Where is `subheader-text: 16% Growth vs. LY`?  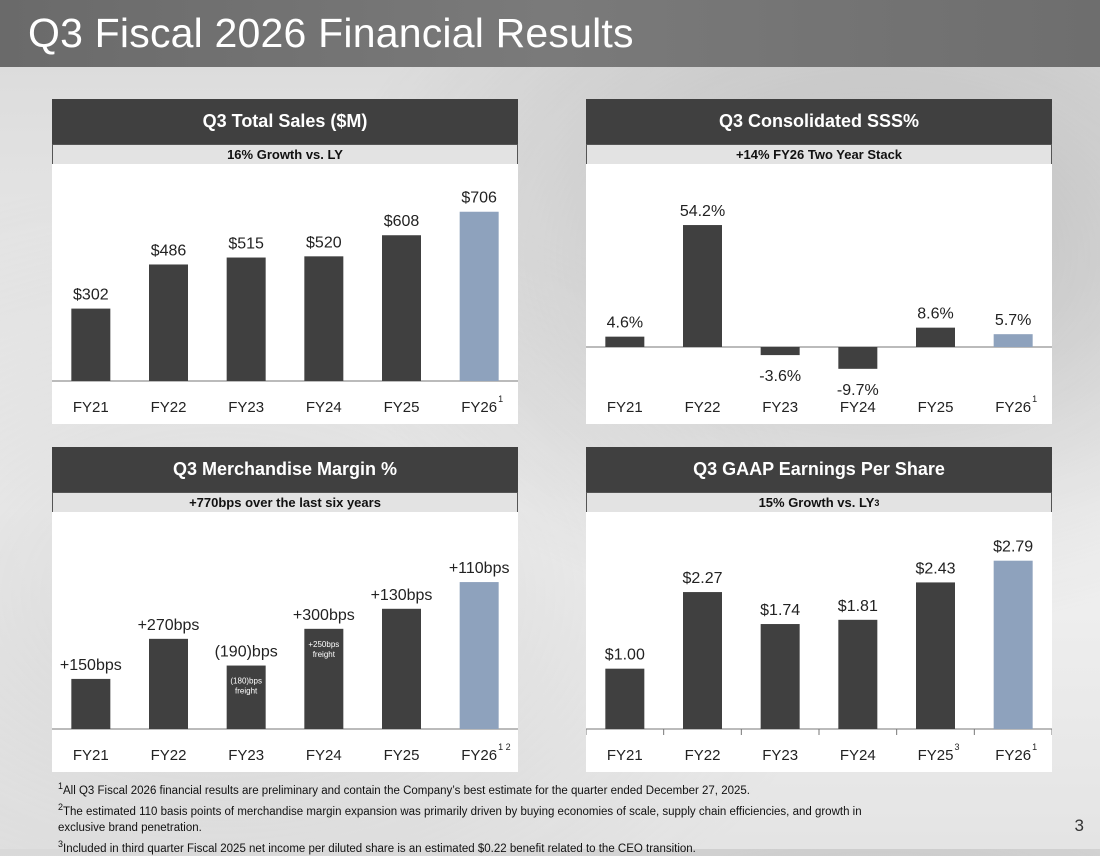 subheader-text: 16% Growth vs. LY is located at coordinates (285, 154).